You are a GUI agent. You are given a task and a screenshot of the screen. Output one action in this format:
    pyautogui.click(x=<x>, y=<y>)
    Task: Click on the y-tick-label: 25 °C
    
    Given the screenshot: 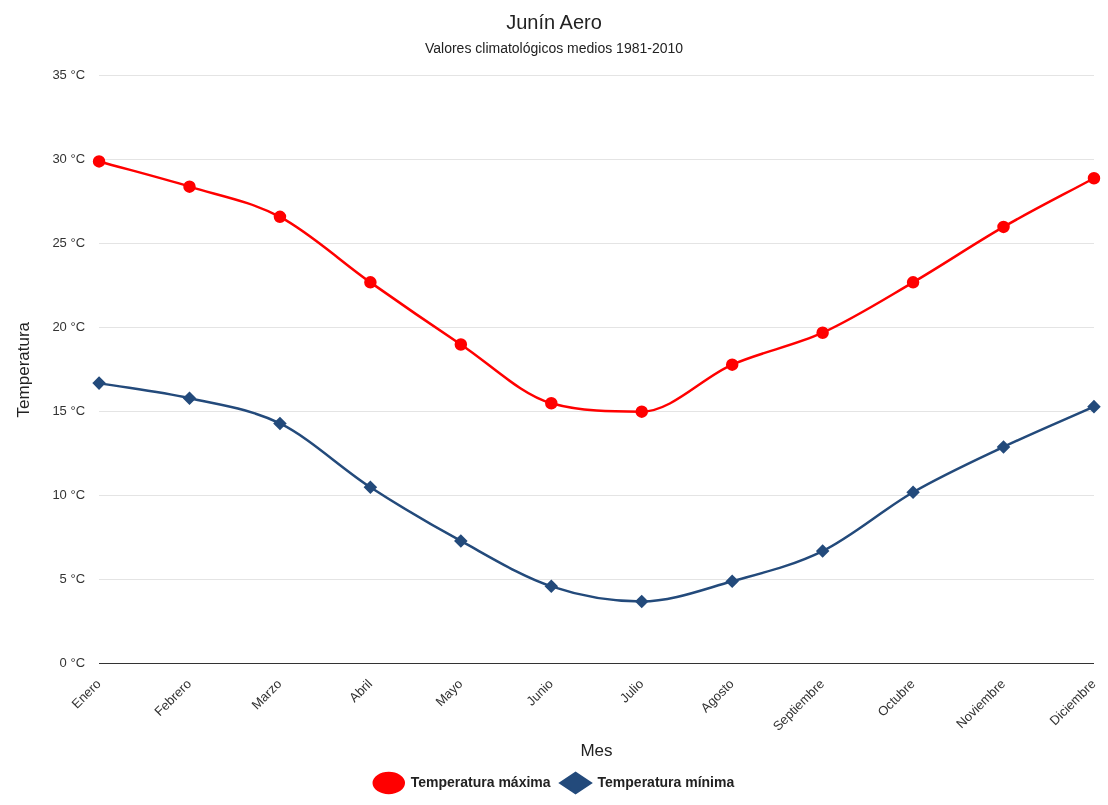 What is the action you would take?
    pyautogui.click(x=69, y=243)
    